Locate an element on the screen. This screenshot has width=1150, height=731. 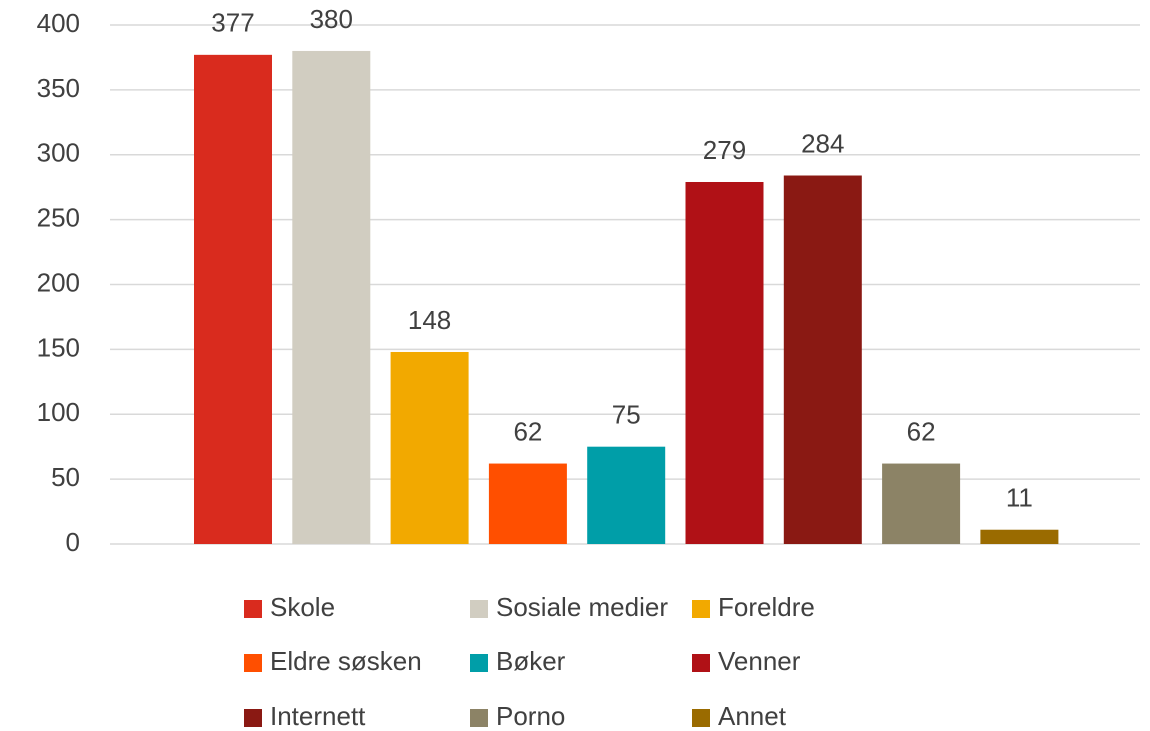
legend-label: Internett is located at coordinates (318, 716).